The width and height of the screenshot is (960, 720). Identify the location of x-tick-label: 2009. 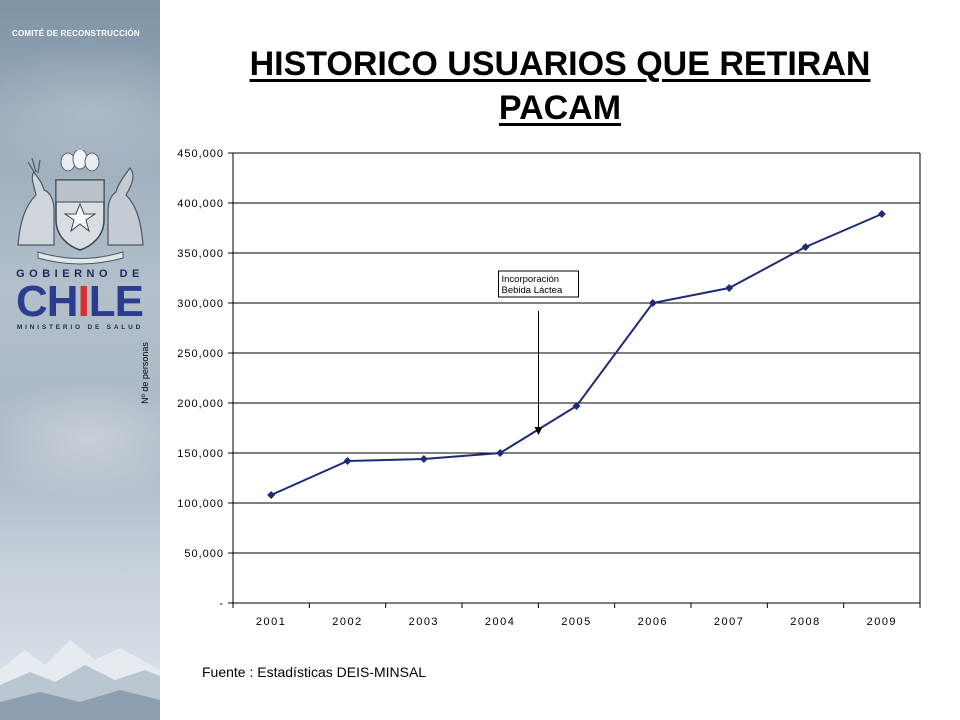
(882, 622).